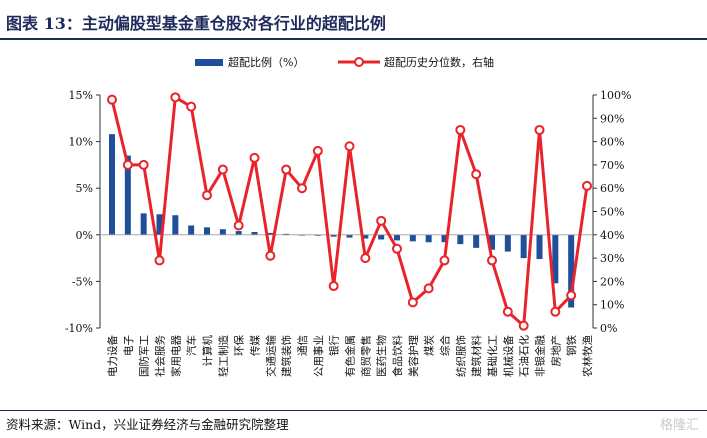 The width and height of the screenshot is (707, 438). What do you see at coordinates (365, 356) in the screenshot?
I see `category-label: 商贸零售` at bounding box center [365, 356].